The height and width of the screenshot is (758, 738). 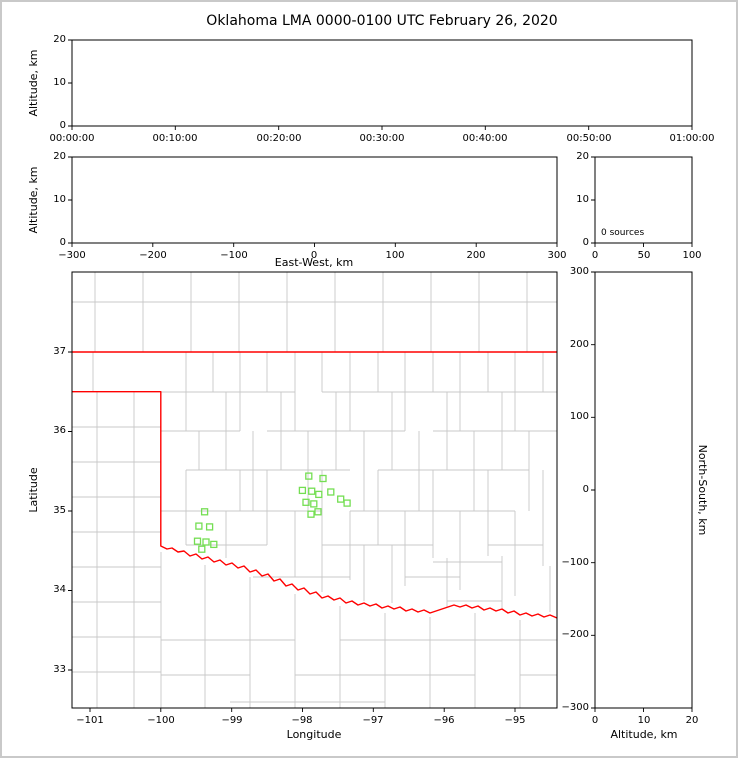 I want to click on xtick-label: 200, so click(x=476, y=255).